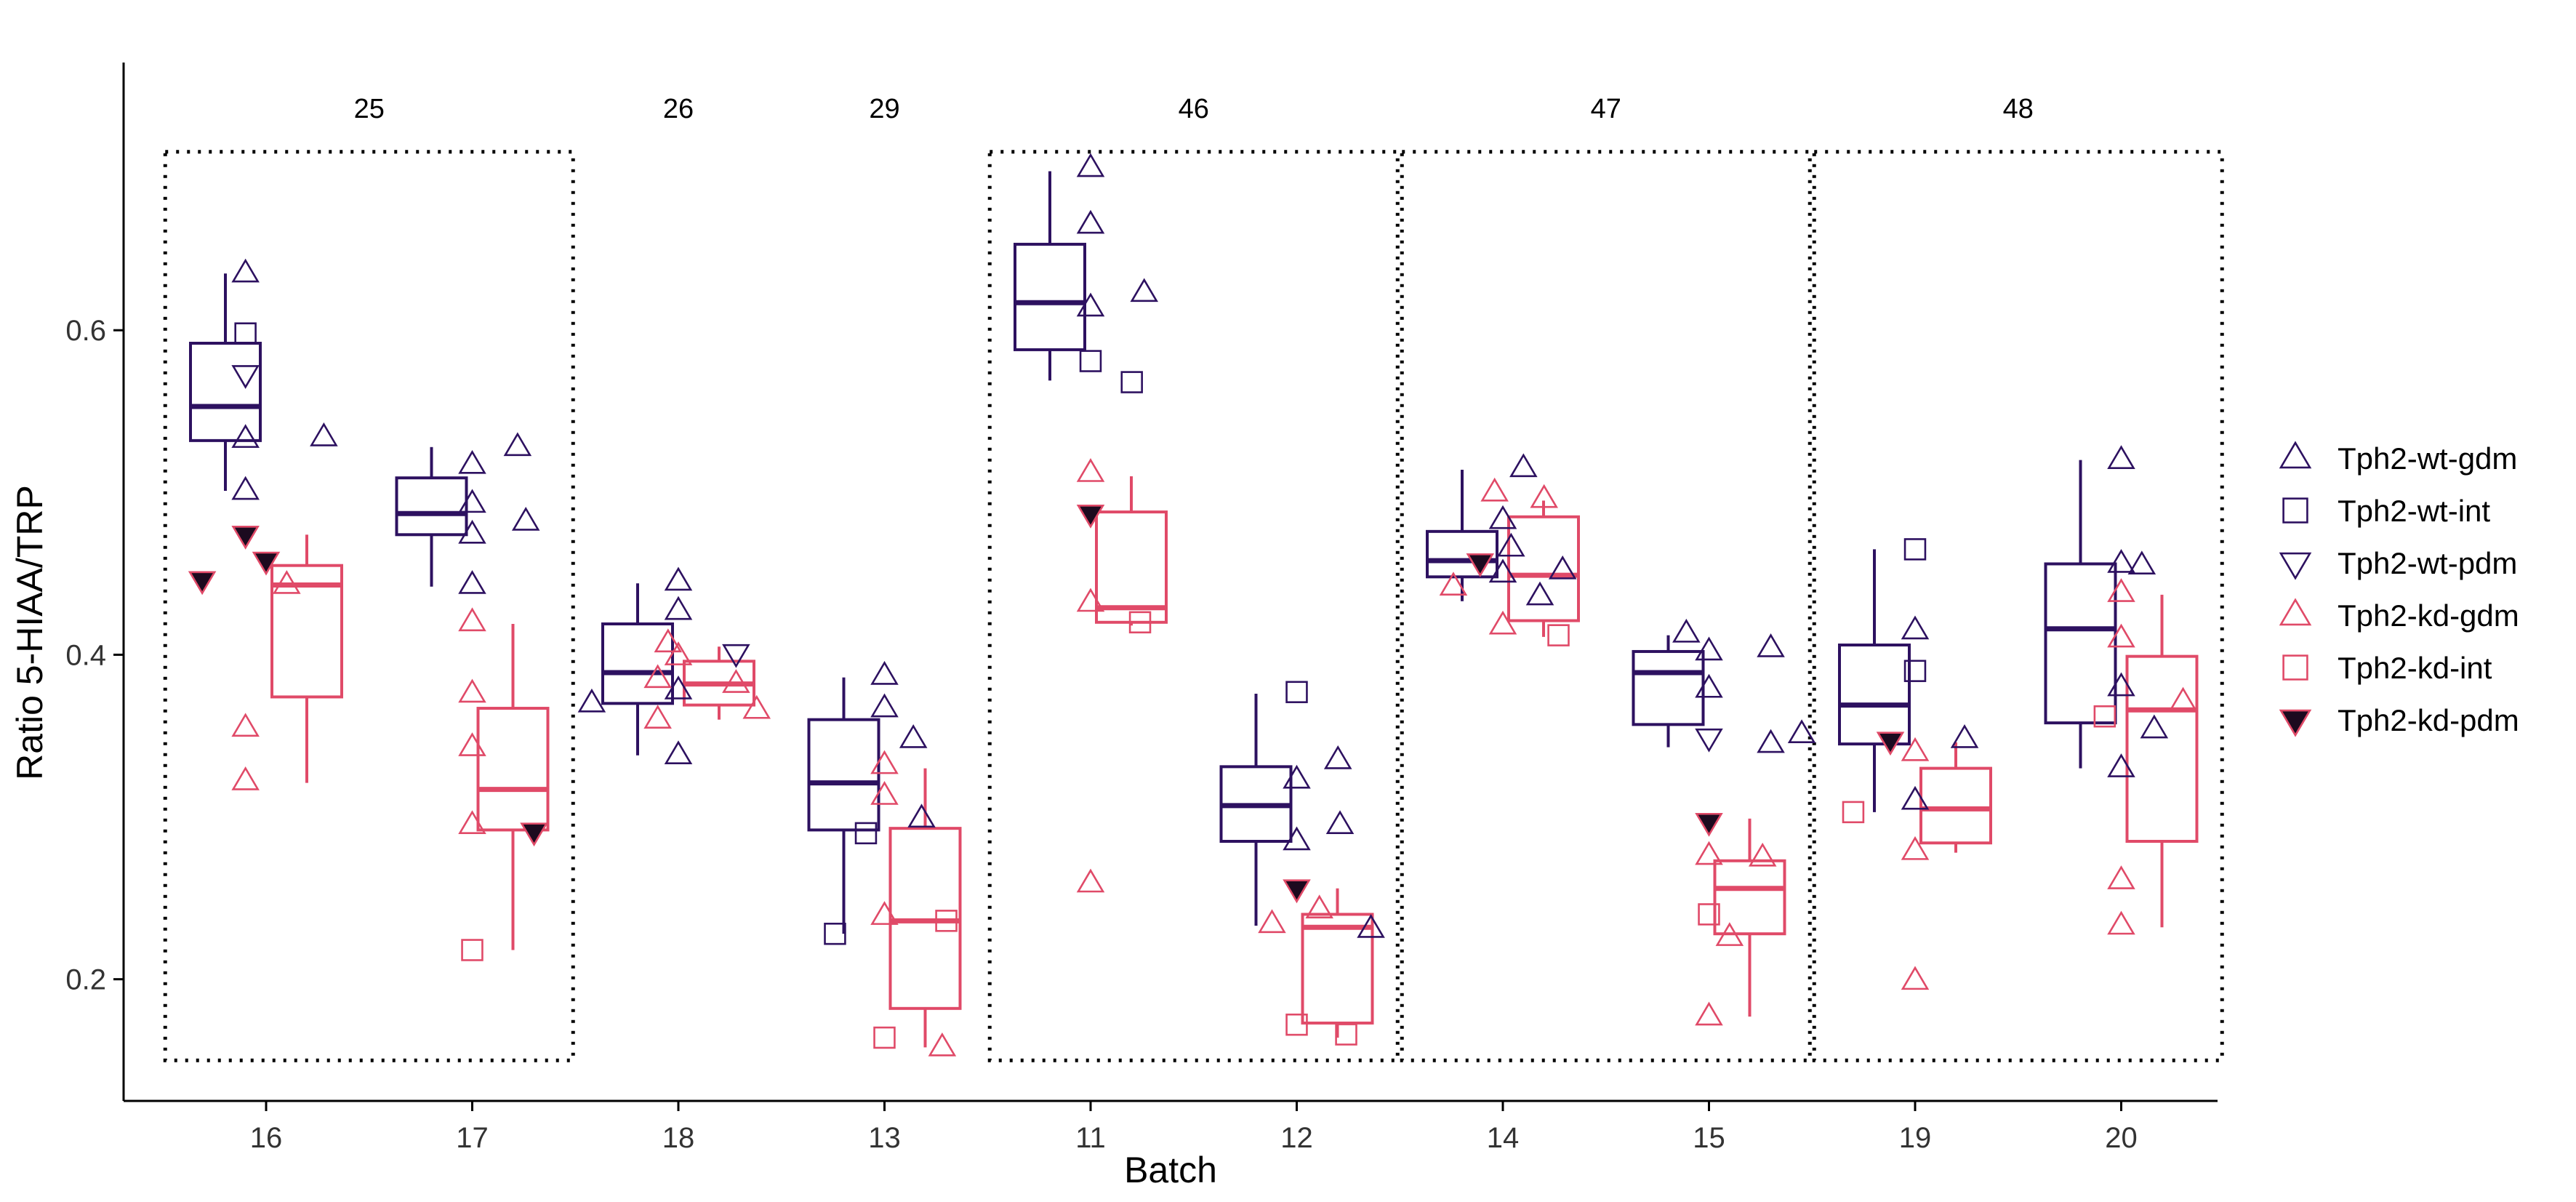 The height and width of the screenshot is (1202, 2576). I want to click on legend-item: Tph2-wt-pdm, so click(2398, 563).